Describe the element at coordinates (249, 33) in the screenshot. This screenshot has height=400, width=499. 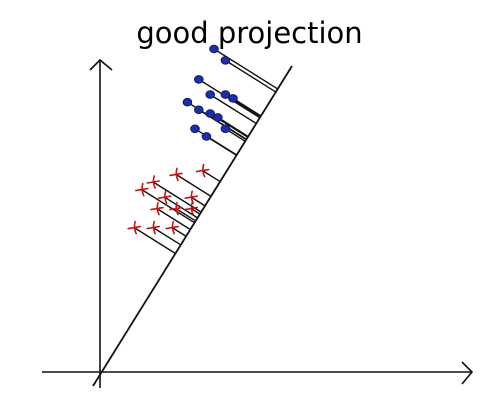
I see `diagram-title: good projection` at that location.